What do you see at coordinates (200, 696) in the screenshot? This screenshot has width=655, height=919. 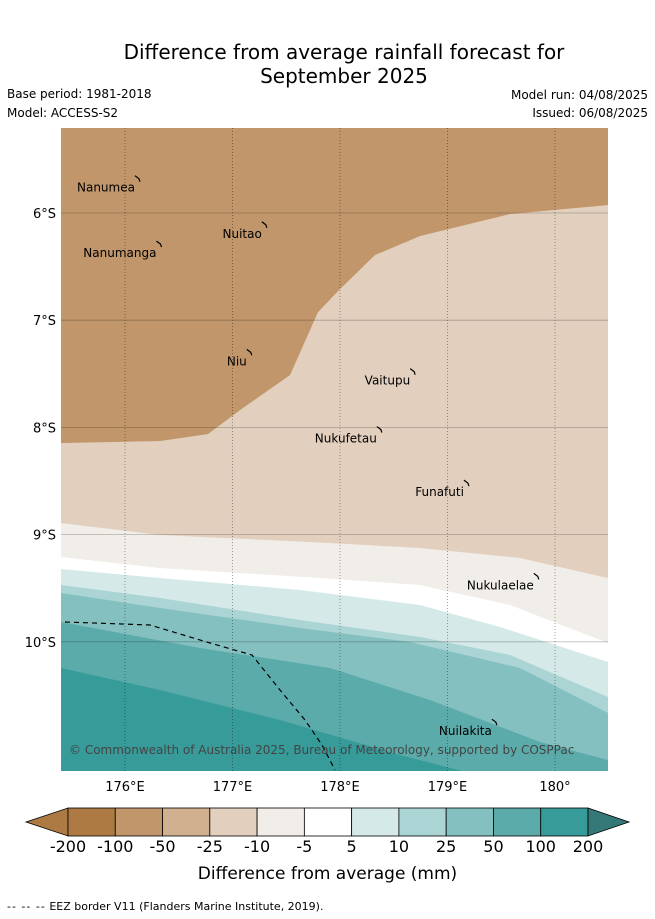 I see `eez-border` at bounding box center [200, 696].